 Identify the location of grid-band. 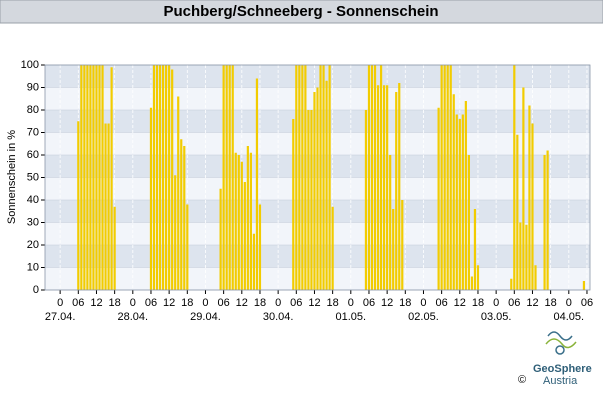
(317, 76).